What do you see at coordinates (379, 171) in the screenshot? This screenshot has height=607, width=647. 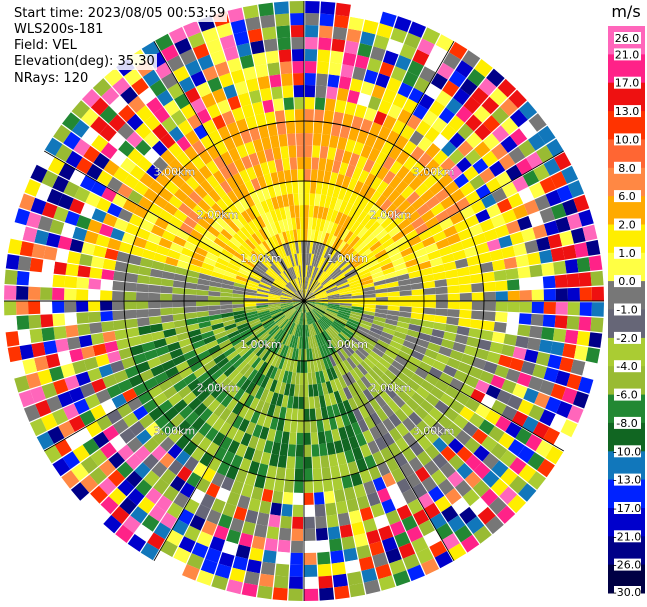 I see `azimuth-spoke` at bounding box center [379, 171].